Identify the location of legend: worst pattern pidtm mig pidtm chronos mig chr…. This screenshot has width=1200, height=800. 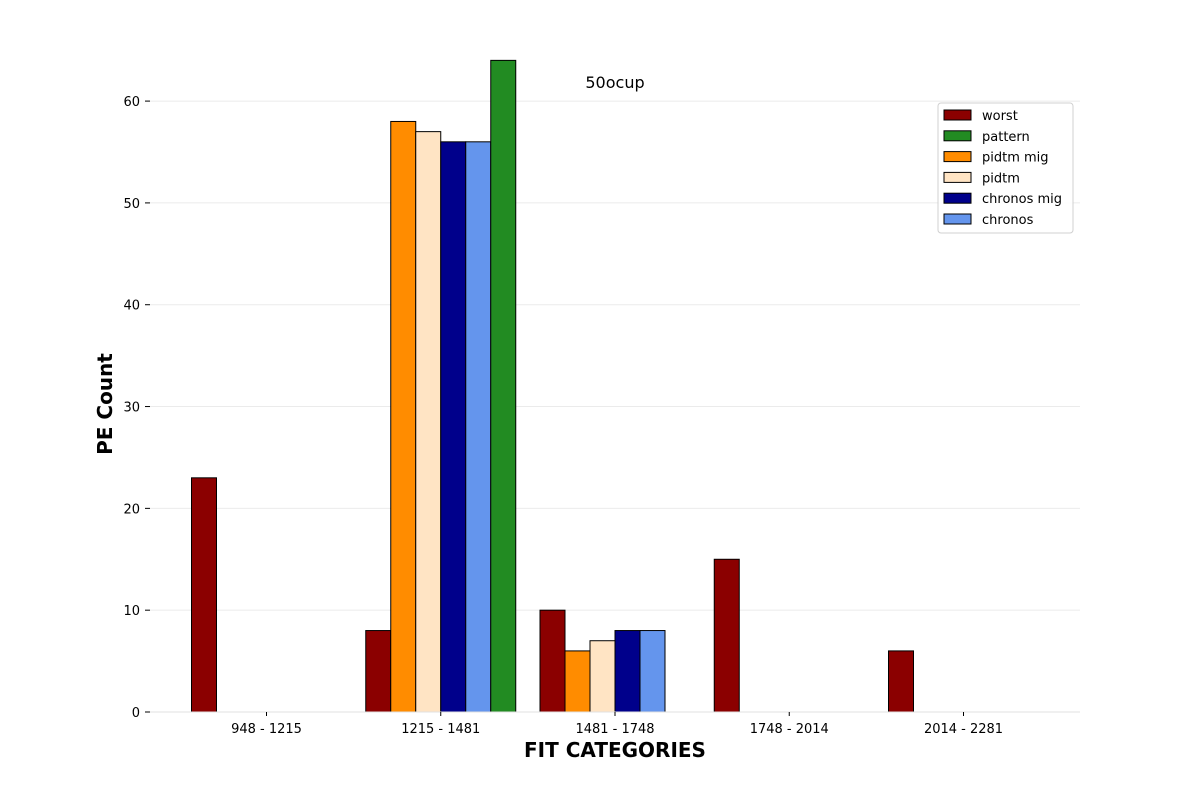
(1005, 168).